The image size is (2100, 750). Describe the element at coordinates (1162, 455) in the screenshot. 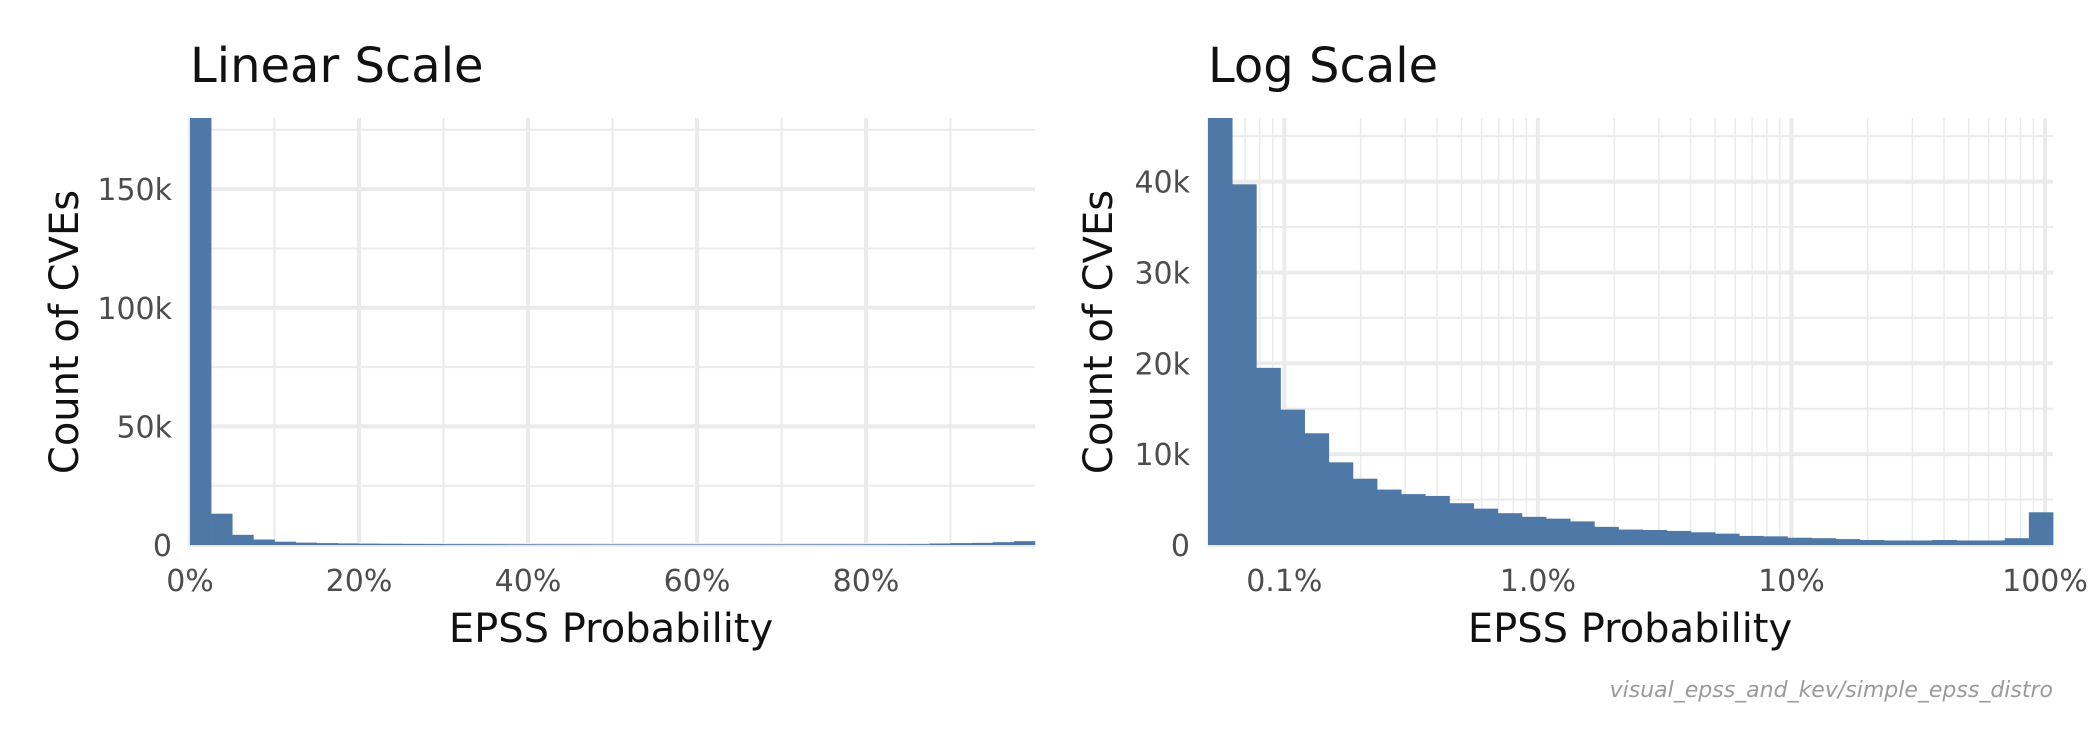

I see `y-tick-label: 10k` at that location.